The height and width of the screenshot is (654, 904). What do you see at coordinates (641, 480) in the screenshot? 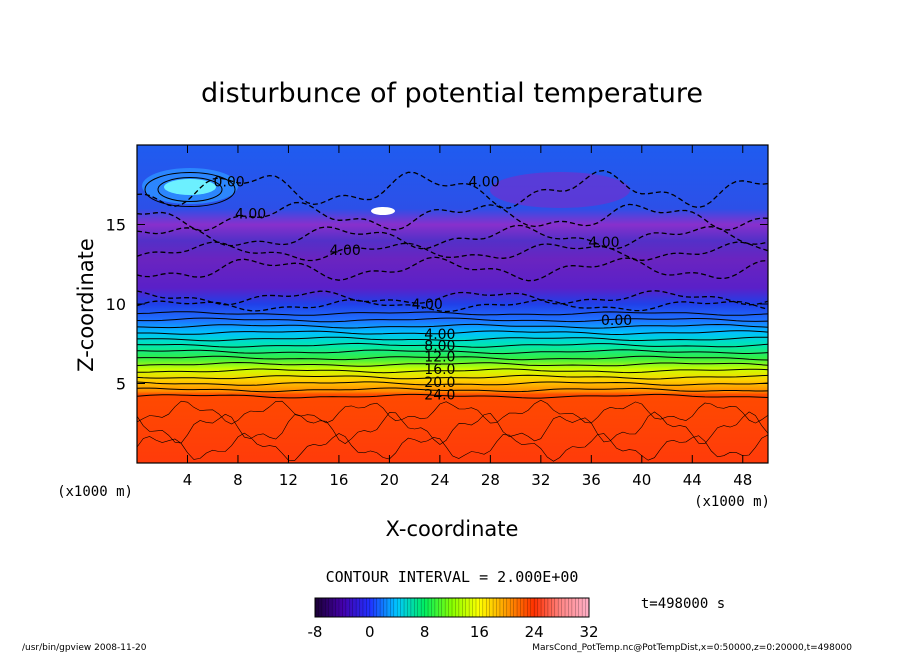
I see `x-tick-label: 40` at bounding box center [641, 480].